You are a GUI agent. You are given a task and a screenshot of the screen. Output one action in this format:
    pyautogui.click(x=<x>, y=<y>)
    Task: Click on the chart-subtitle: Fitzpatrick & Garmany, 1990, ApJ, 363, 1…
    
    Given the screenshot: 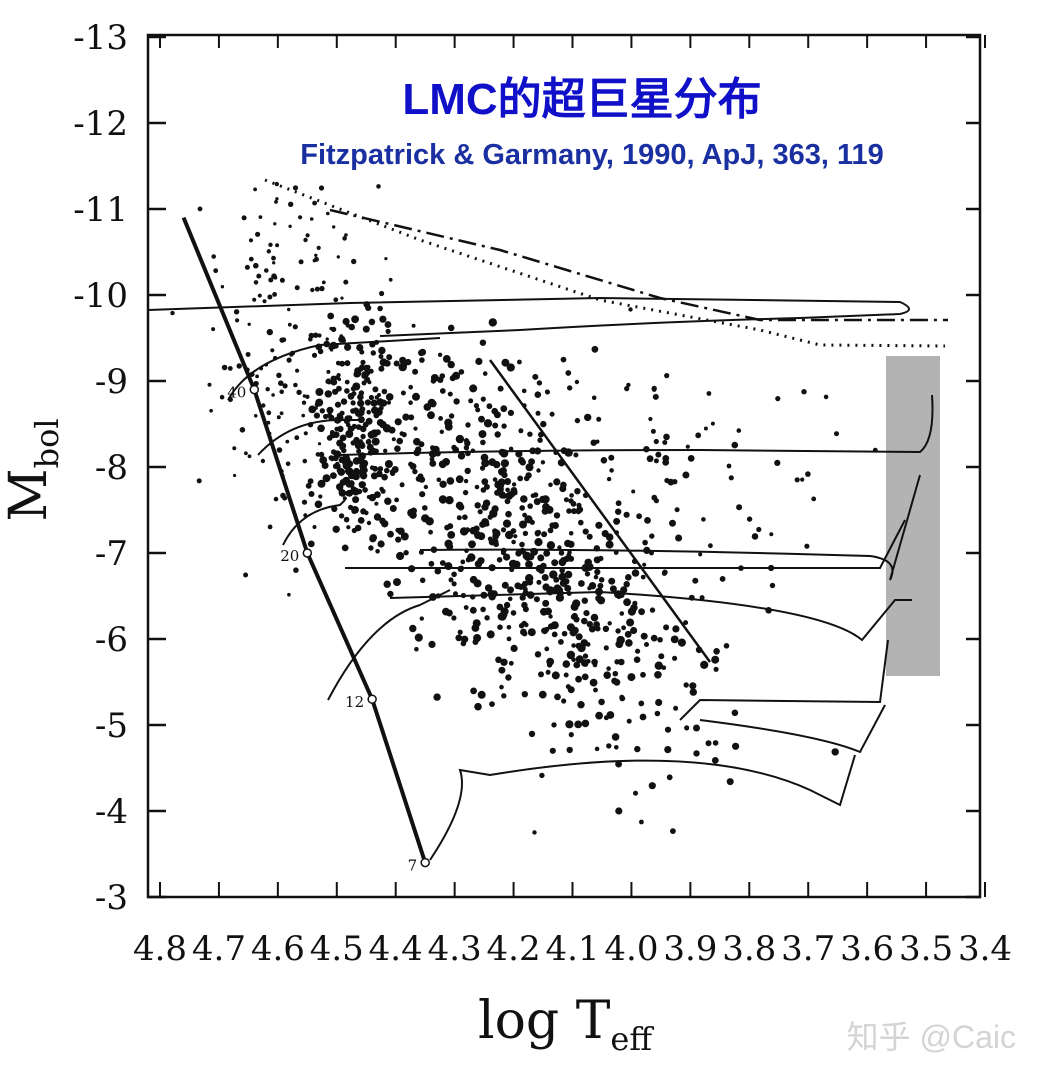 What is the action you would take?
    pyautogui.click(x=592, y=155)
    